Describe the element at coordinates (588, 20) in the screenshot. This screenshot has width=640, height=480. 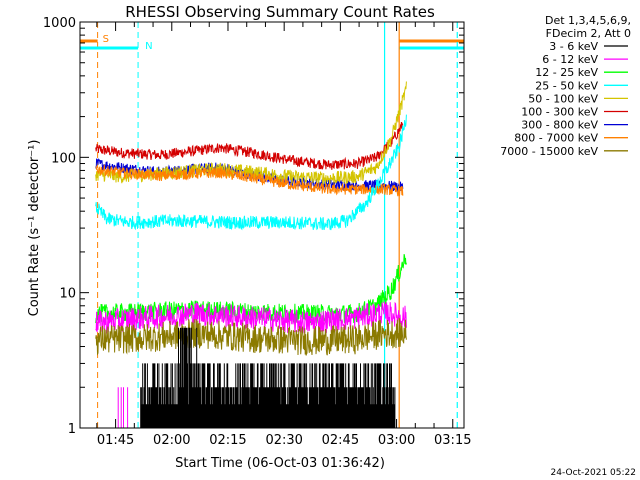
I see `legend-header-1: Det 1,3,4,5,6,9,` at that location.